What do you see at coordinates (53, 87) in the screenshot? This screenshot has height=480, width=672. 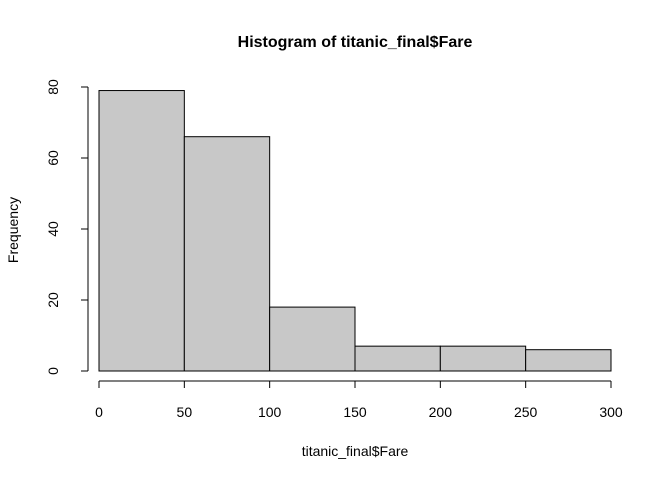 I see `y-tick-label-4: 80` at bounding box center [53, 87].